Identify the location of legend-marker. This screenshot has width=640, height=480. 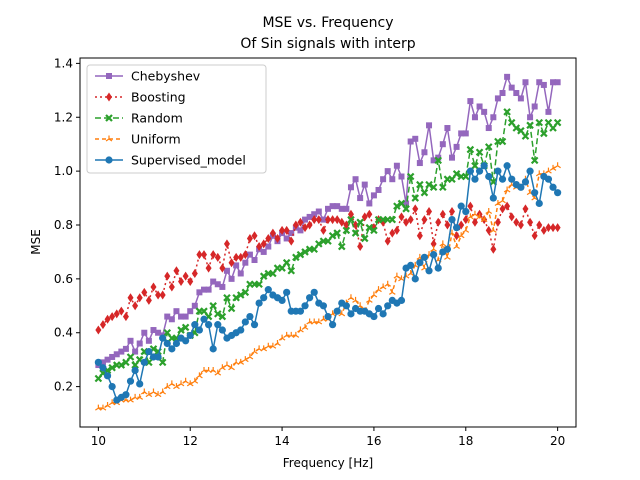
(109, 160).